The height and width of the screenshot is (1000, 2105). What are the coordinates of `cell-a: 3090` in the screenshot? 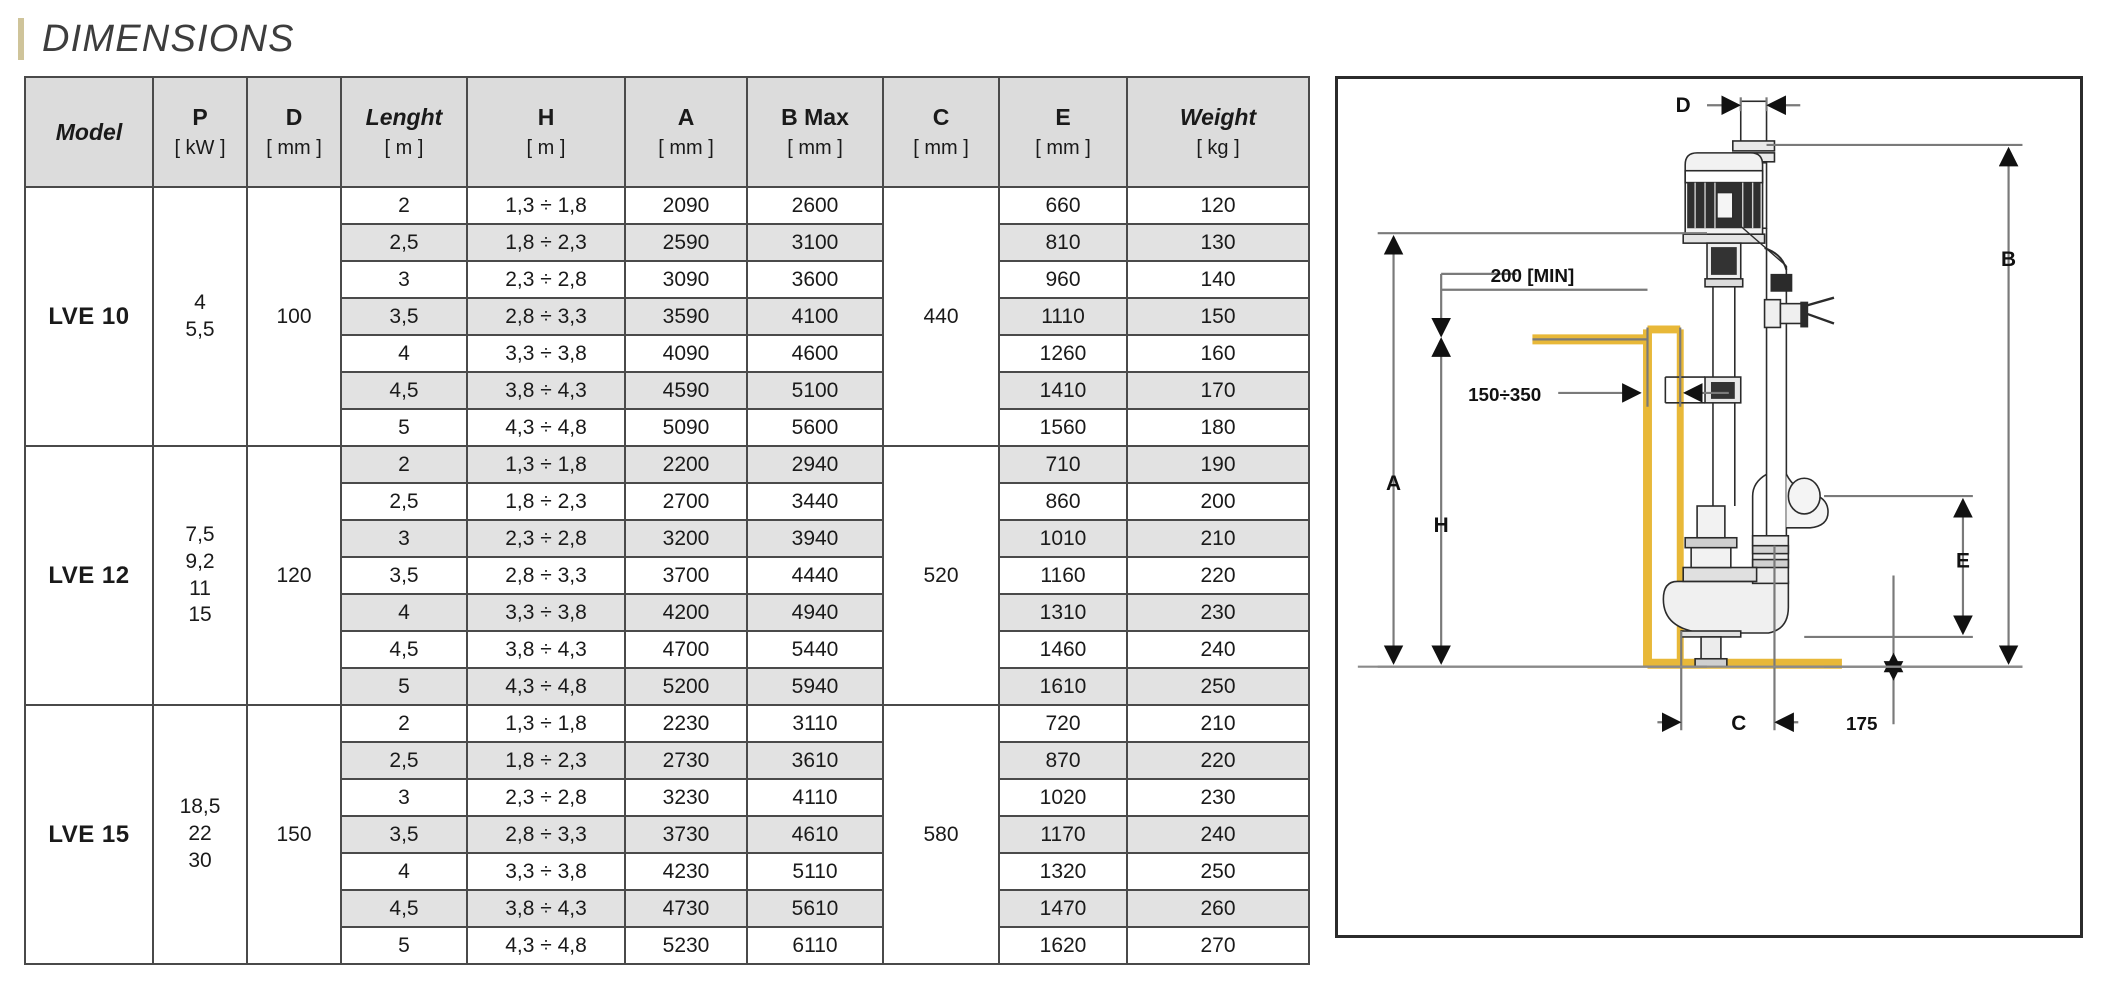 It's located at (686, 279).